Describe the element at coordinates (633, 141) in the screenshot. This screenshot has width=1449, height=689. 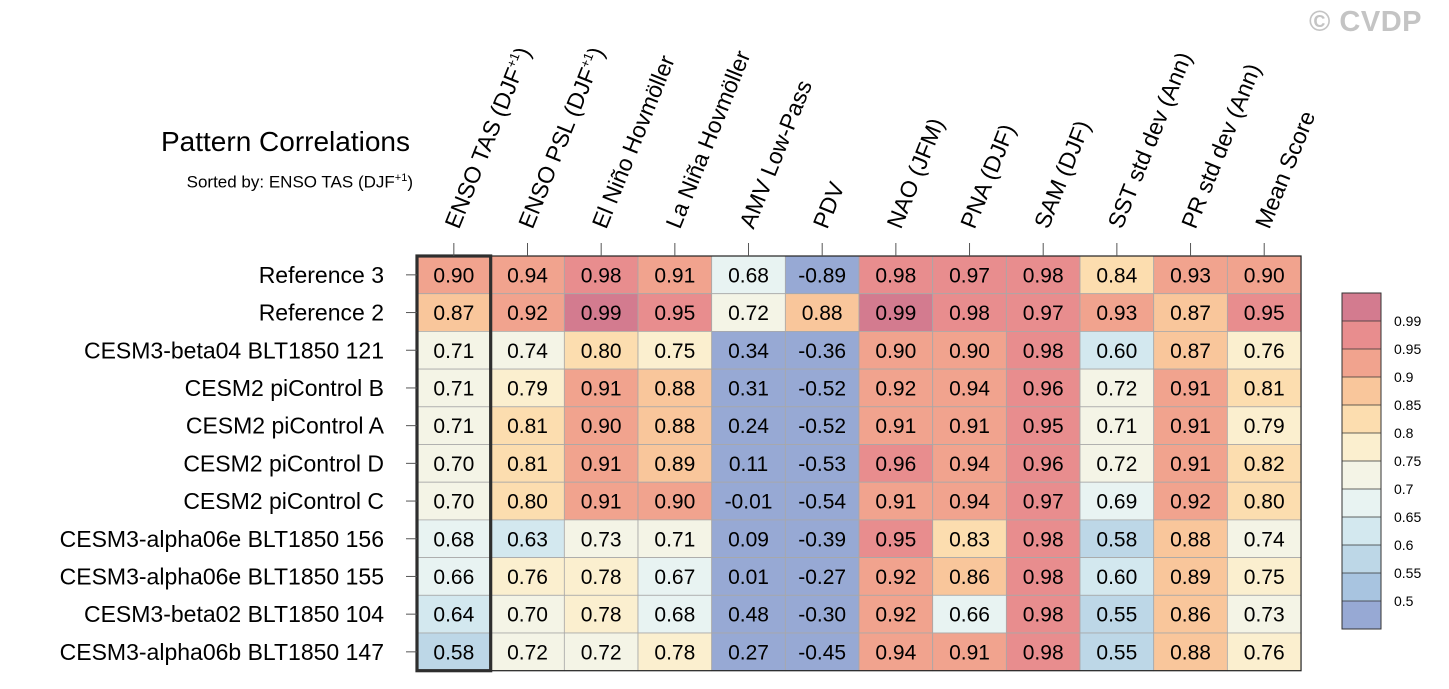
I see `column-label: El Niño Hovmöller` at that location.